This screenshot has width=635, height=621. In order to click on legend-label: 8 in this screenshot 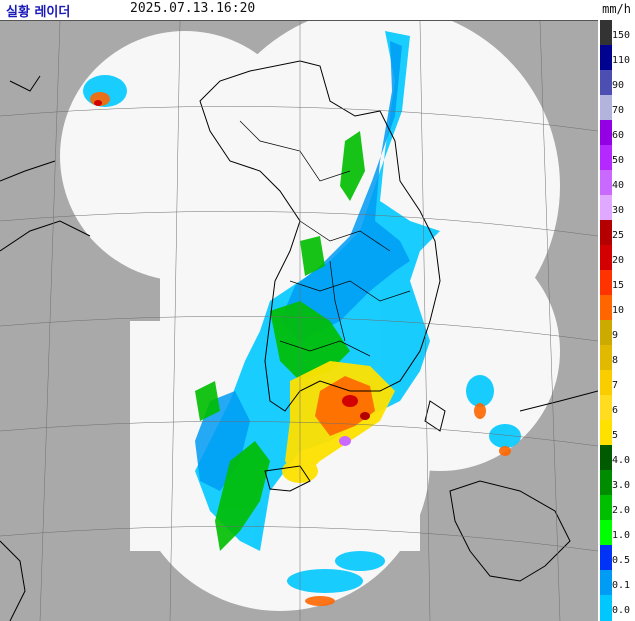, I will do `click(615, 360)`.